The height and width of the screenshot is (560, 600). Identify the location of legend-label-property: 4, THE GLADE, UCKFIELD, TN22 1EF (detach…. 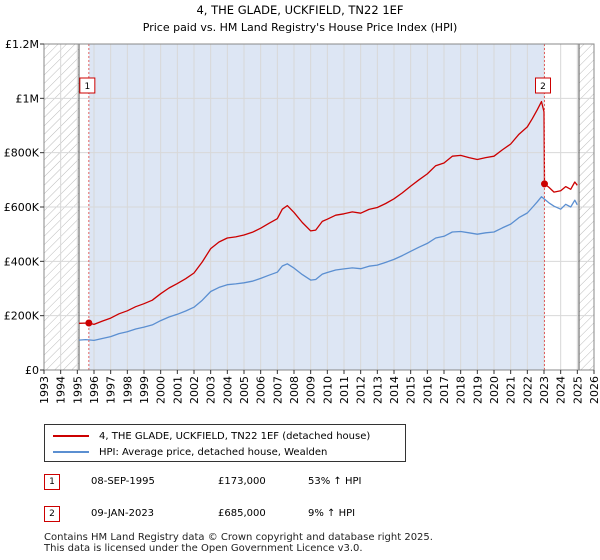
(235, 436).